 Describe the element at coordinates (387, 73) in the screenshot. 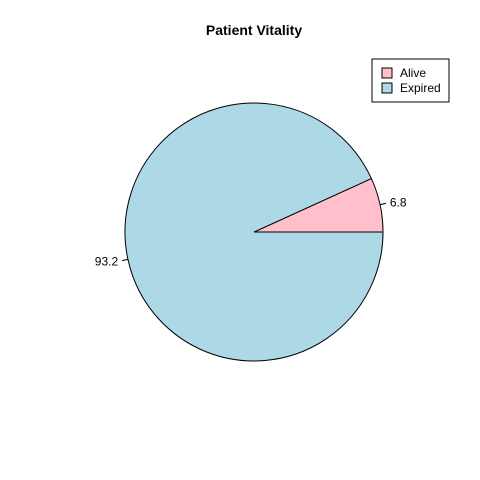

I see `legend-swatch-alive` at that location.